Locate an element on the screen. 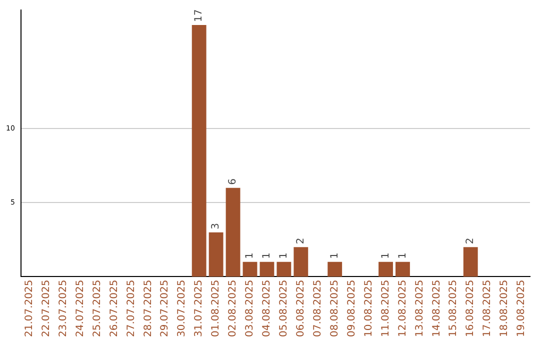 Image resolution: width=540 pixels, height=340 pixels. x-tick-label: 02.08.2025 is located at coordinates (233, 309).